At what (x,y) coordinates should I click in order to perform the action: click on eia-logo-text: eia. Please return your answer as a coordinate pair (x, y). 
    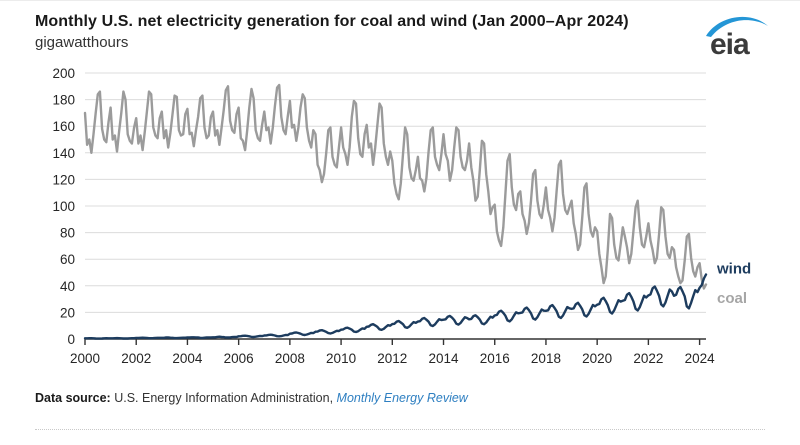
    Looking at the image, I should click on (730, 43).